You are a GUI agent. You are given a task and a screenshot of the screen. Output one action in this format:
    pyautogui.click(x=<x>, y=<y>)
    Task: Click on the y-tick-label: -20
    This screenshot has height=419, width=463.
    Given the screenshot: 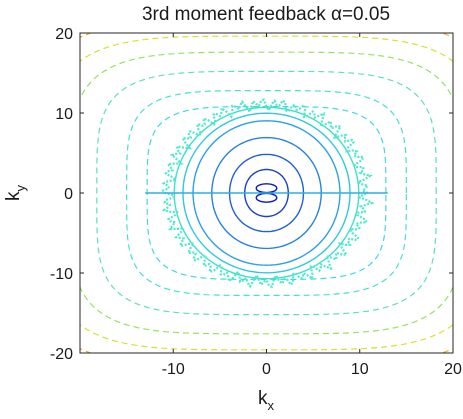 What is the action you would take?
    pyautogui.click(x=61, y=354)
    